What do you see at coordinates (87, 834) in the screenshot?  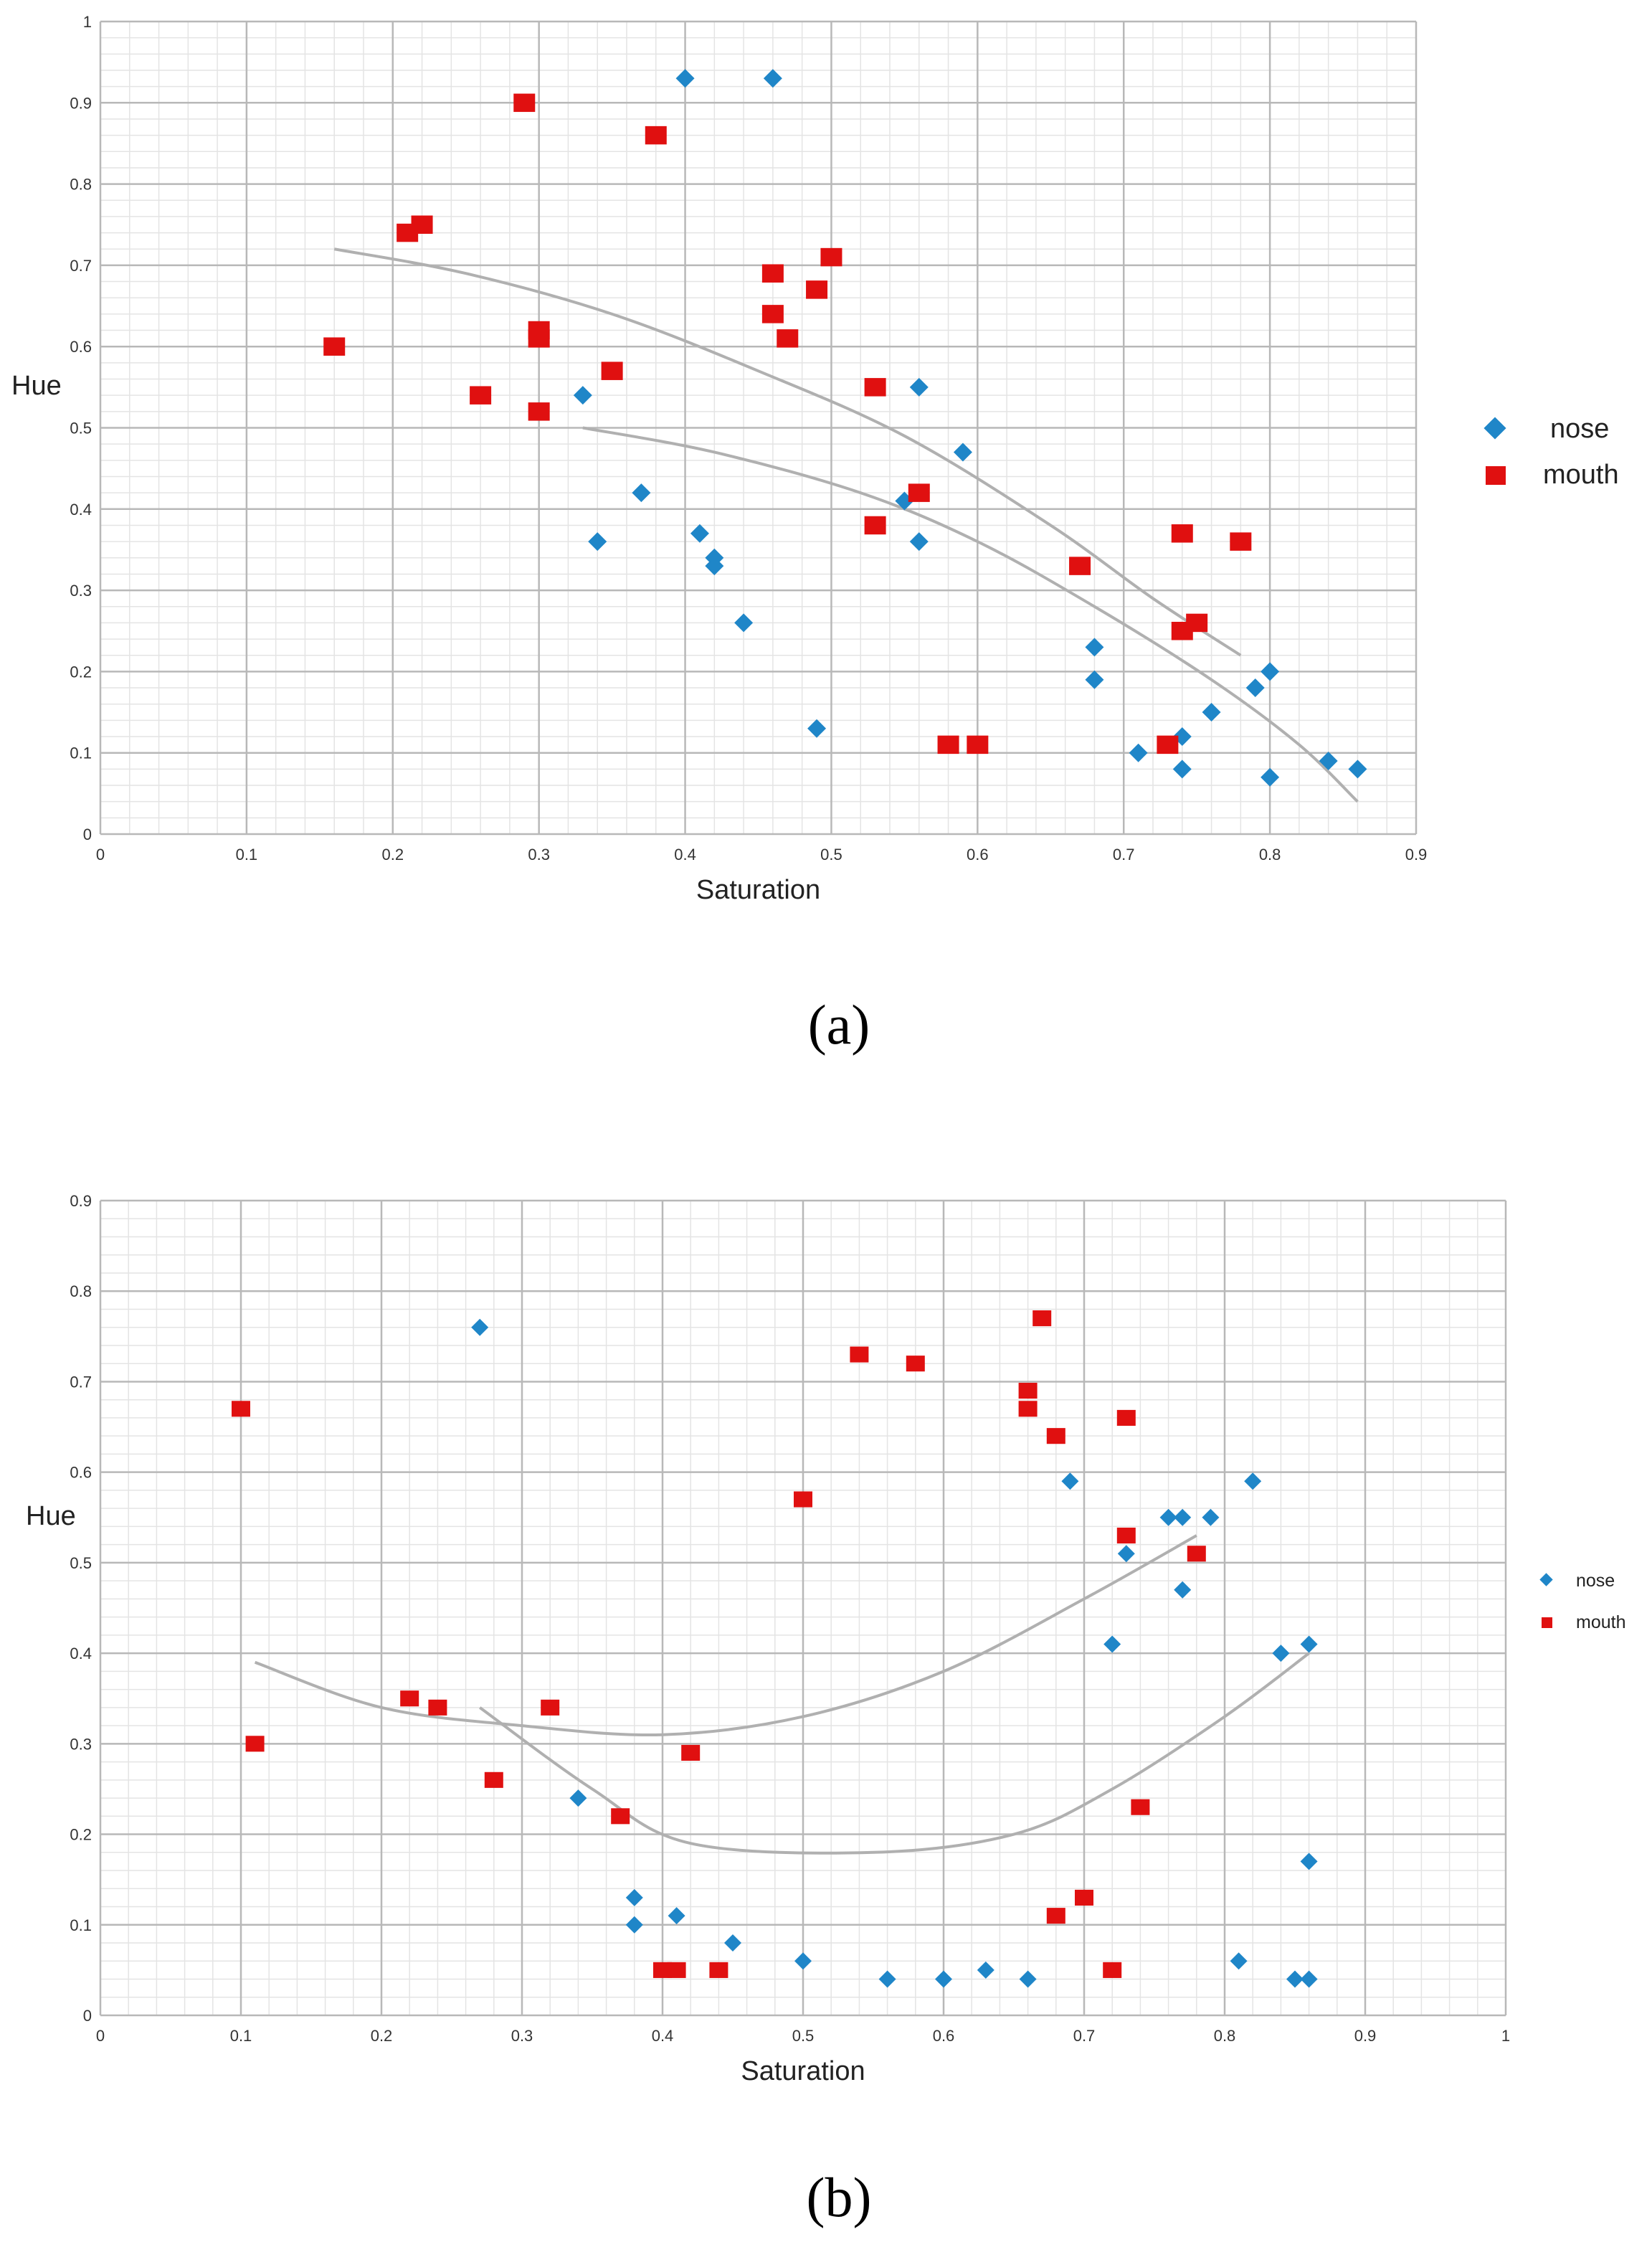 I see `y-tick-label: 0` at bounding box center [87, 834].